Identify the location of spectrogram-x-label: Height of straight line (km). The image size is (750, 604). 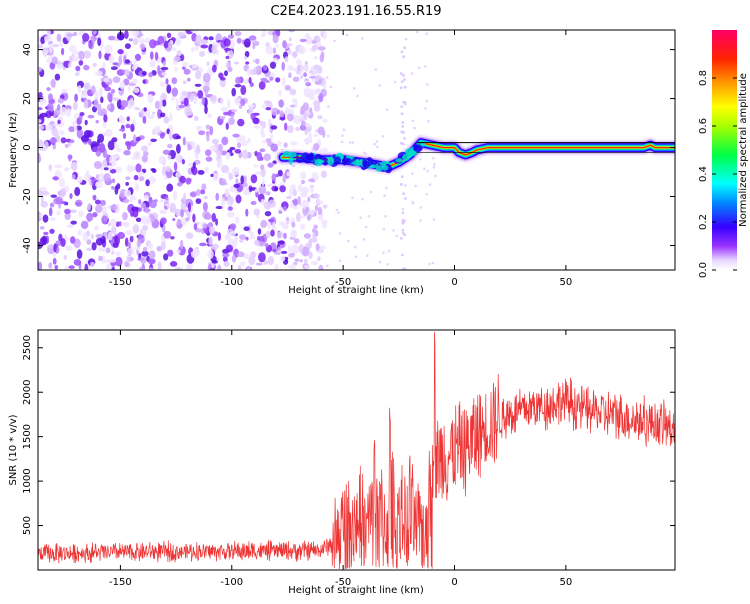
(356, 290).